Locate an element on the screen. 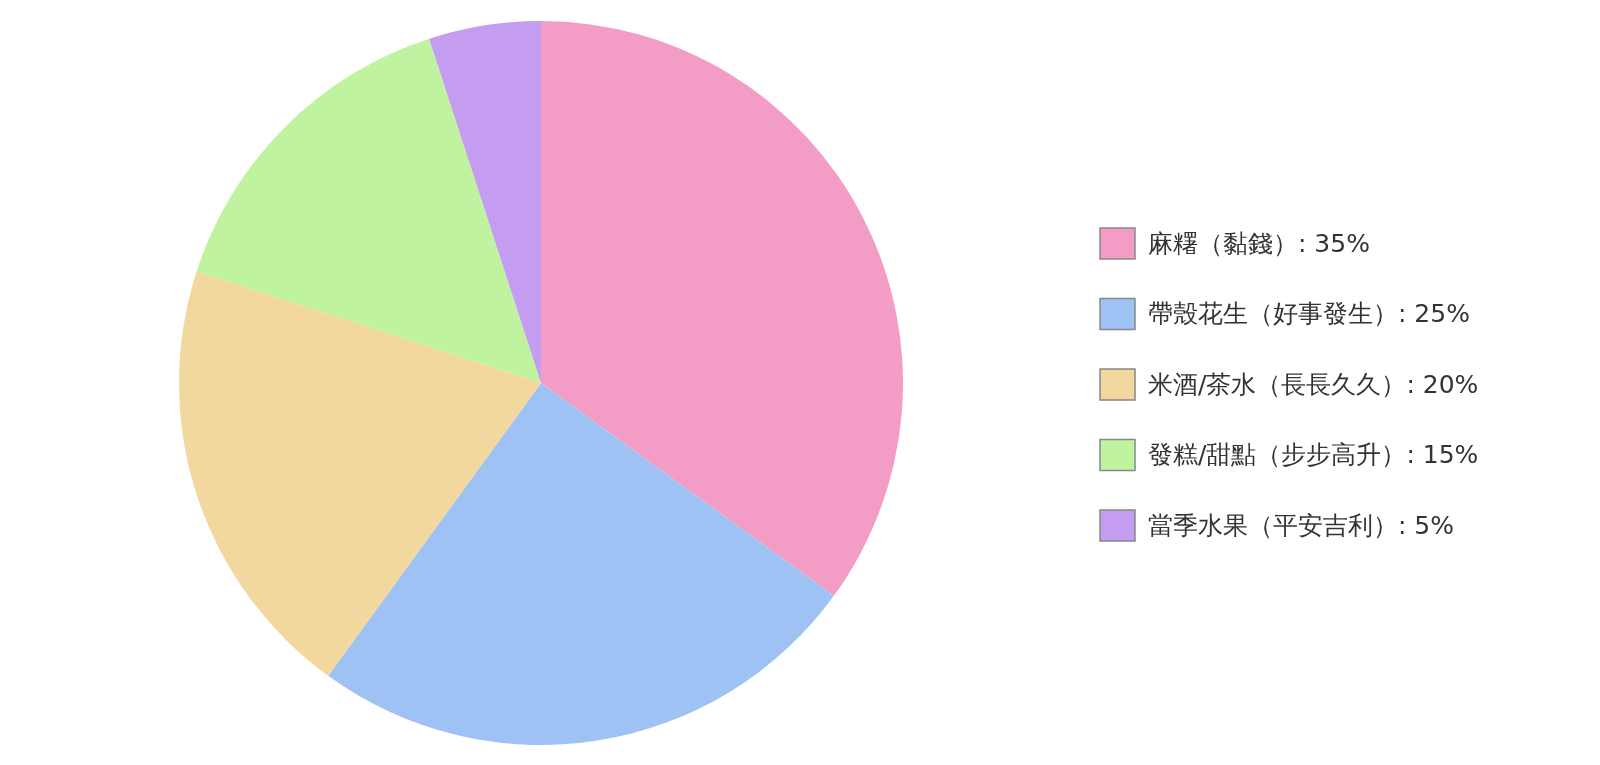 The image size is (1600, 765). legend-label: 米酒/茶水（長長久久）: 20% is located at coordinates (1313, 384).